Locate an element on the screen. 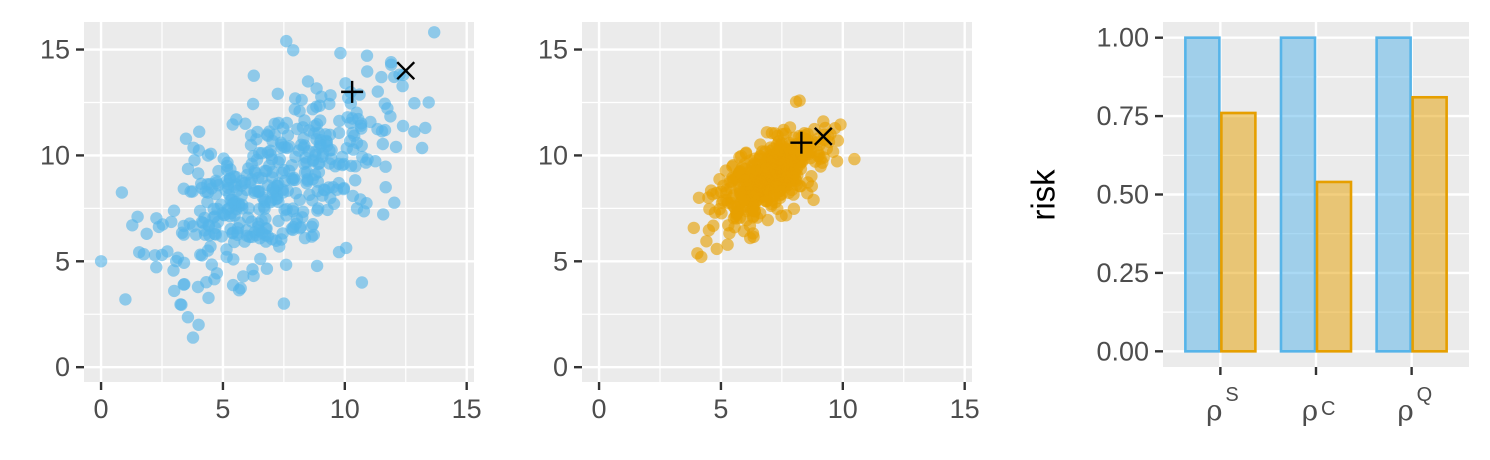 The width and height of the screenshot is (1490, 460). x-tick-label: 10 is located at coordinates (345, 409).